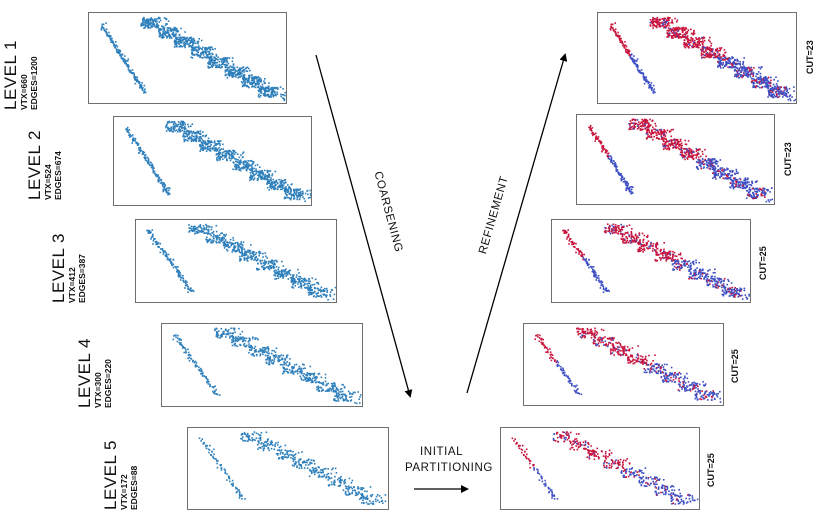 This screenshot has width=830, height=519. I want to click on initial-partition-matrix, so click(600, 468).